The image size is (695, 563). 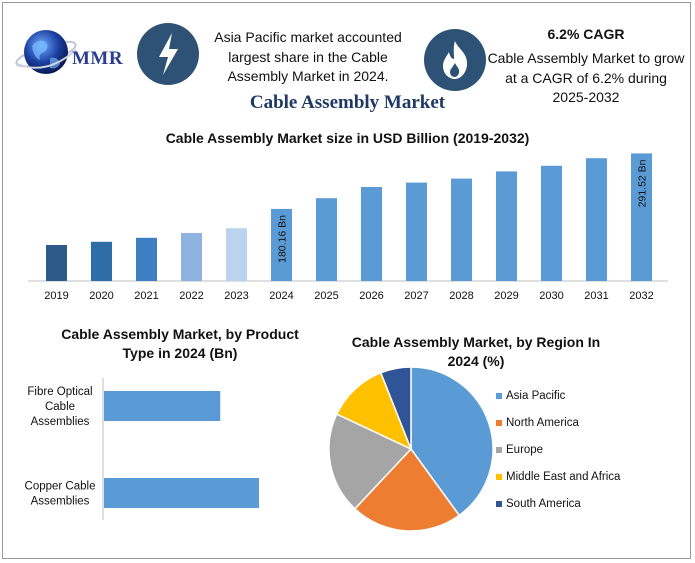 I want to click on legend-label: Asia Pacific, so click(x=536, y=396).